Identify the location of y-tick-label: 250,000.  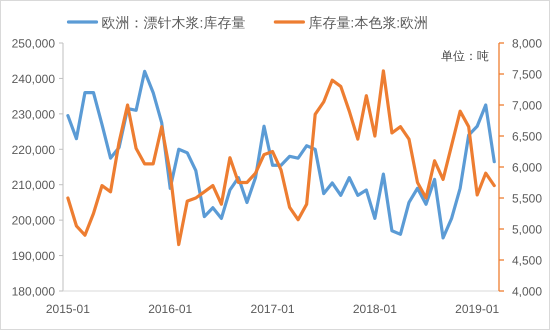
(34, 43).